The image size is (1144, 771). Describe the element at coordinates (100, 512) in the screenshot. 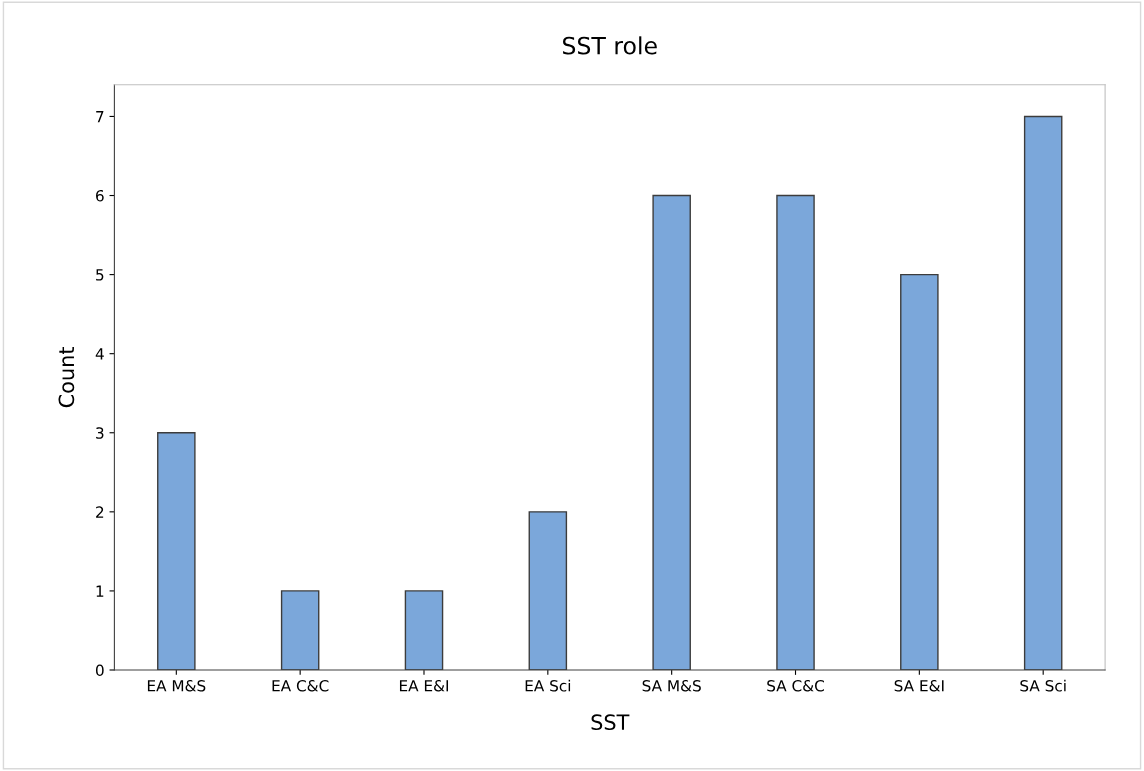

I see `y-tick-label: 2` at that location.